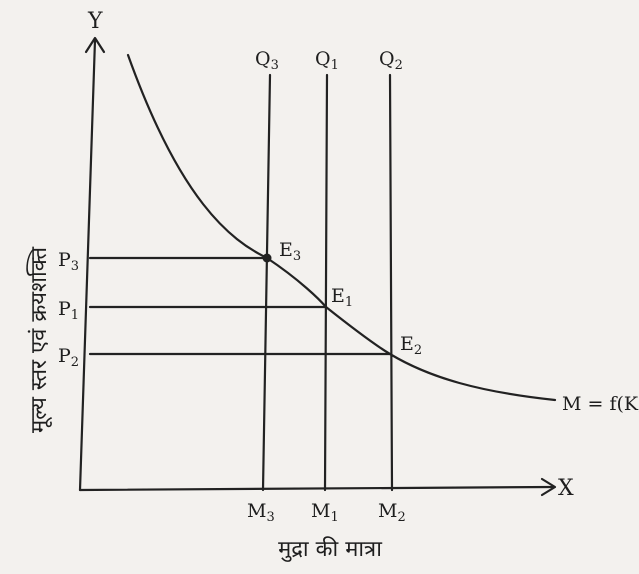 The image size is (639, 574). What do you see at coordinates (391, 282) in the screenshot?
I see `vertical-line-q2` at bounding box center [391, 282].